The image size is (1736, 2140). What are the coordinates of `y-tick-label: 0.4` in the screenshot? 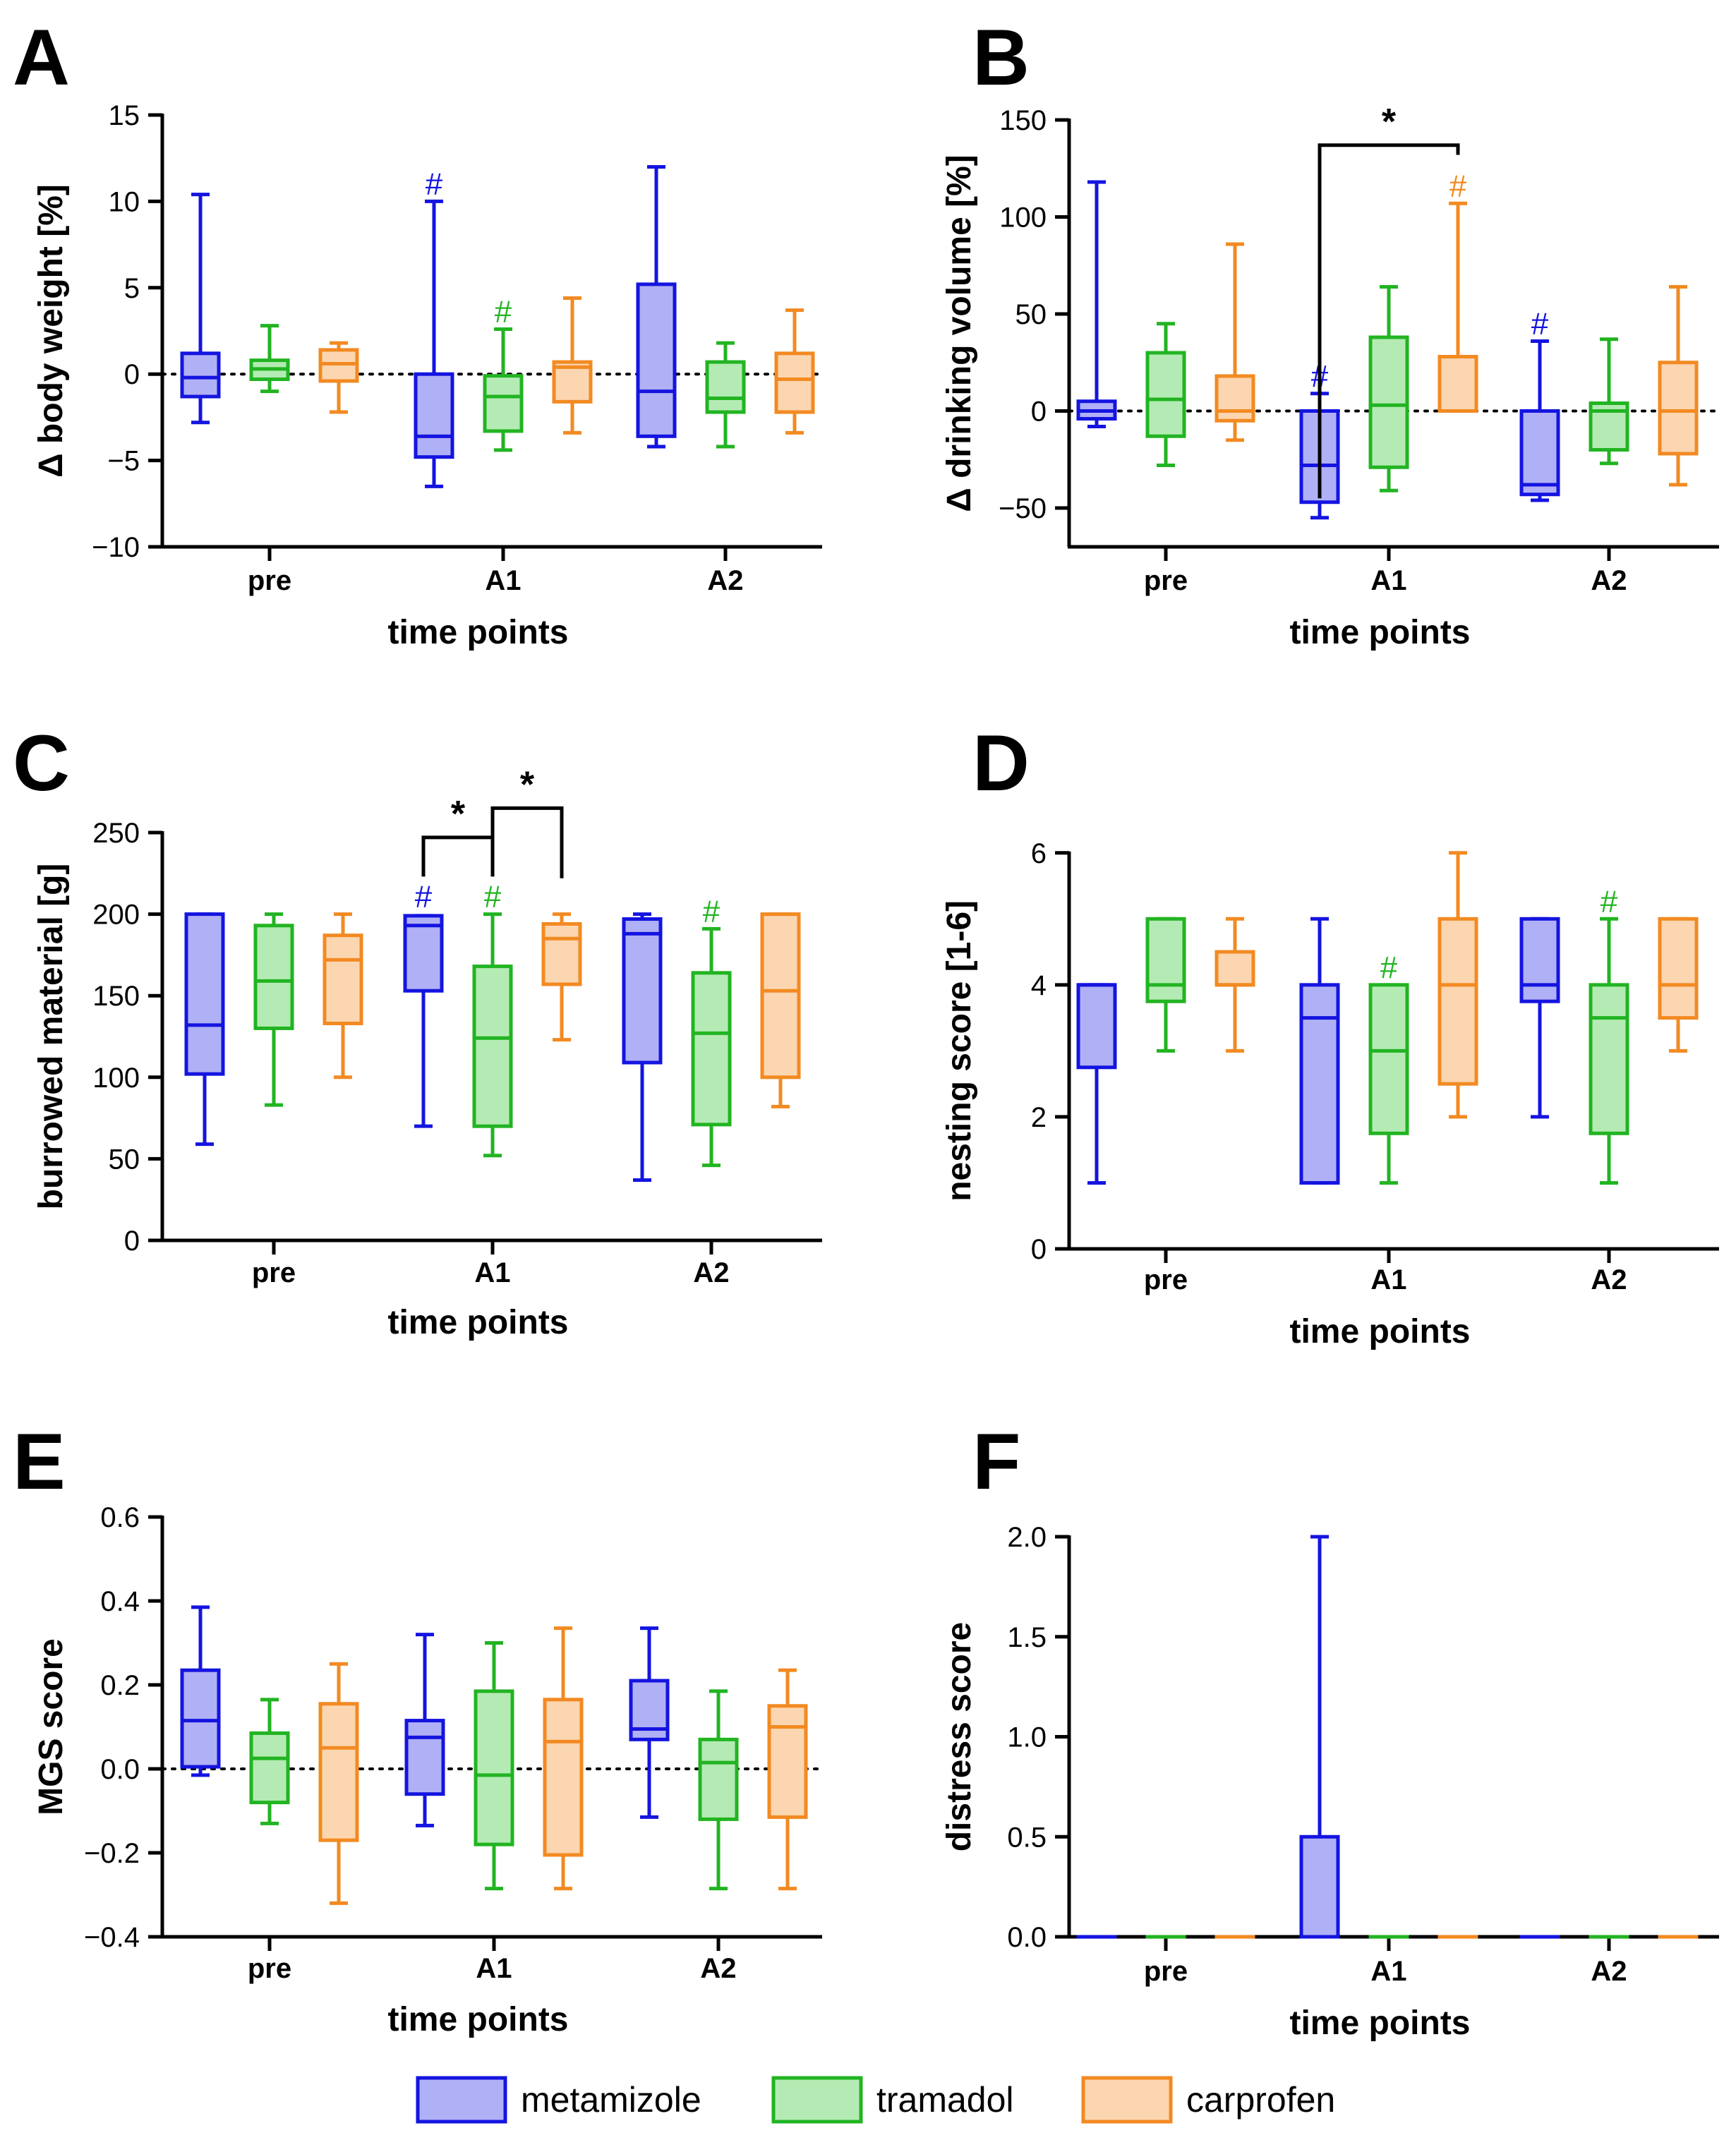 It's located at (120, 1602).